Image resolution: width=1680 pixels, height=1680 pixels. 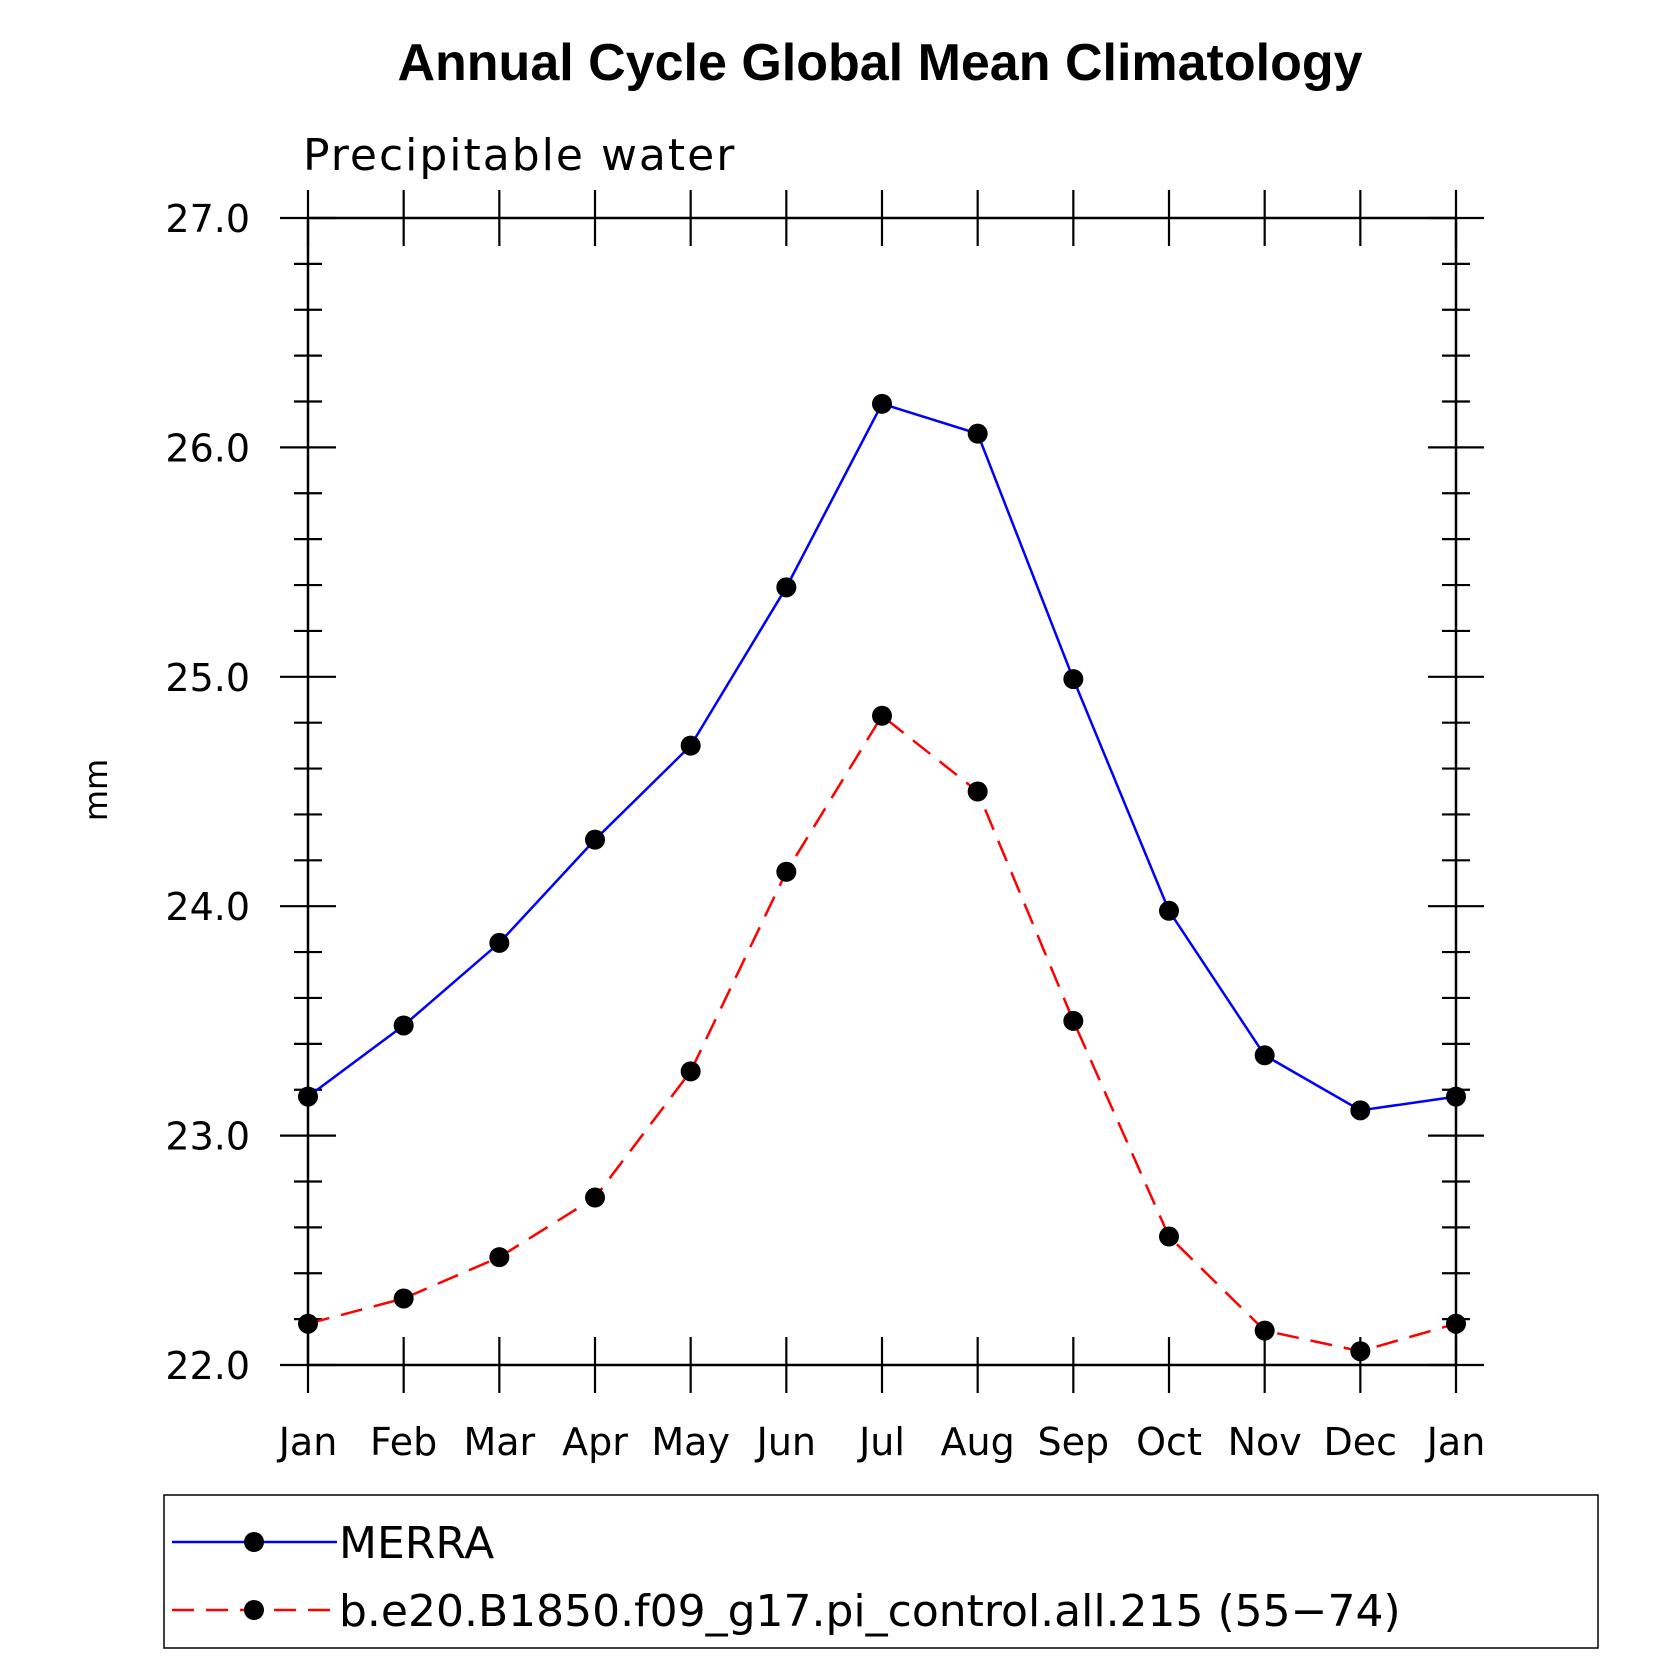 I want to click on legend-box, so click(x=881, y=1571).